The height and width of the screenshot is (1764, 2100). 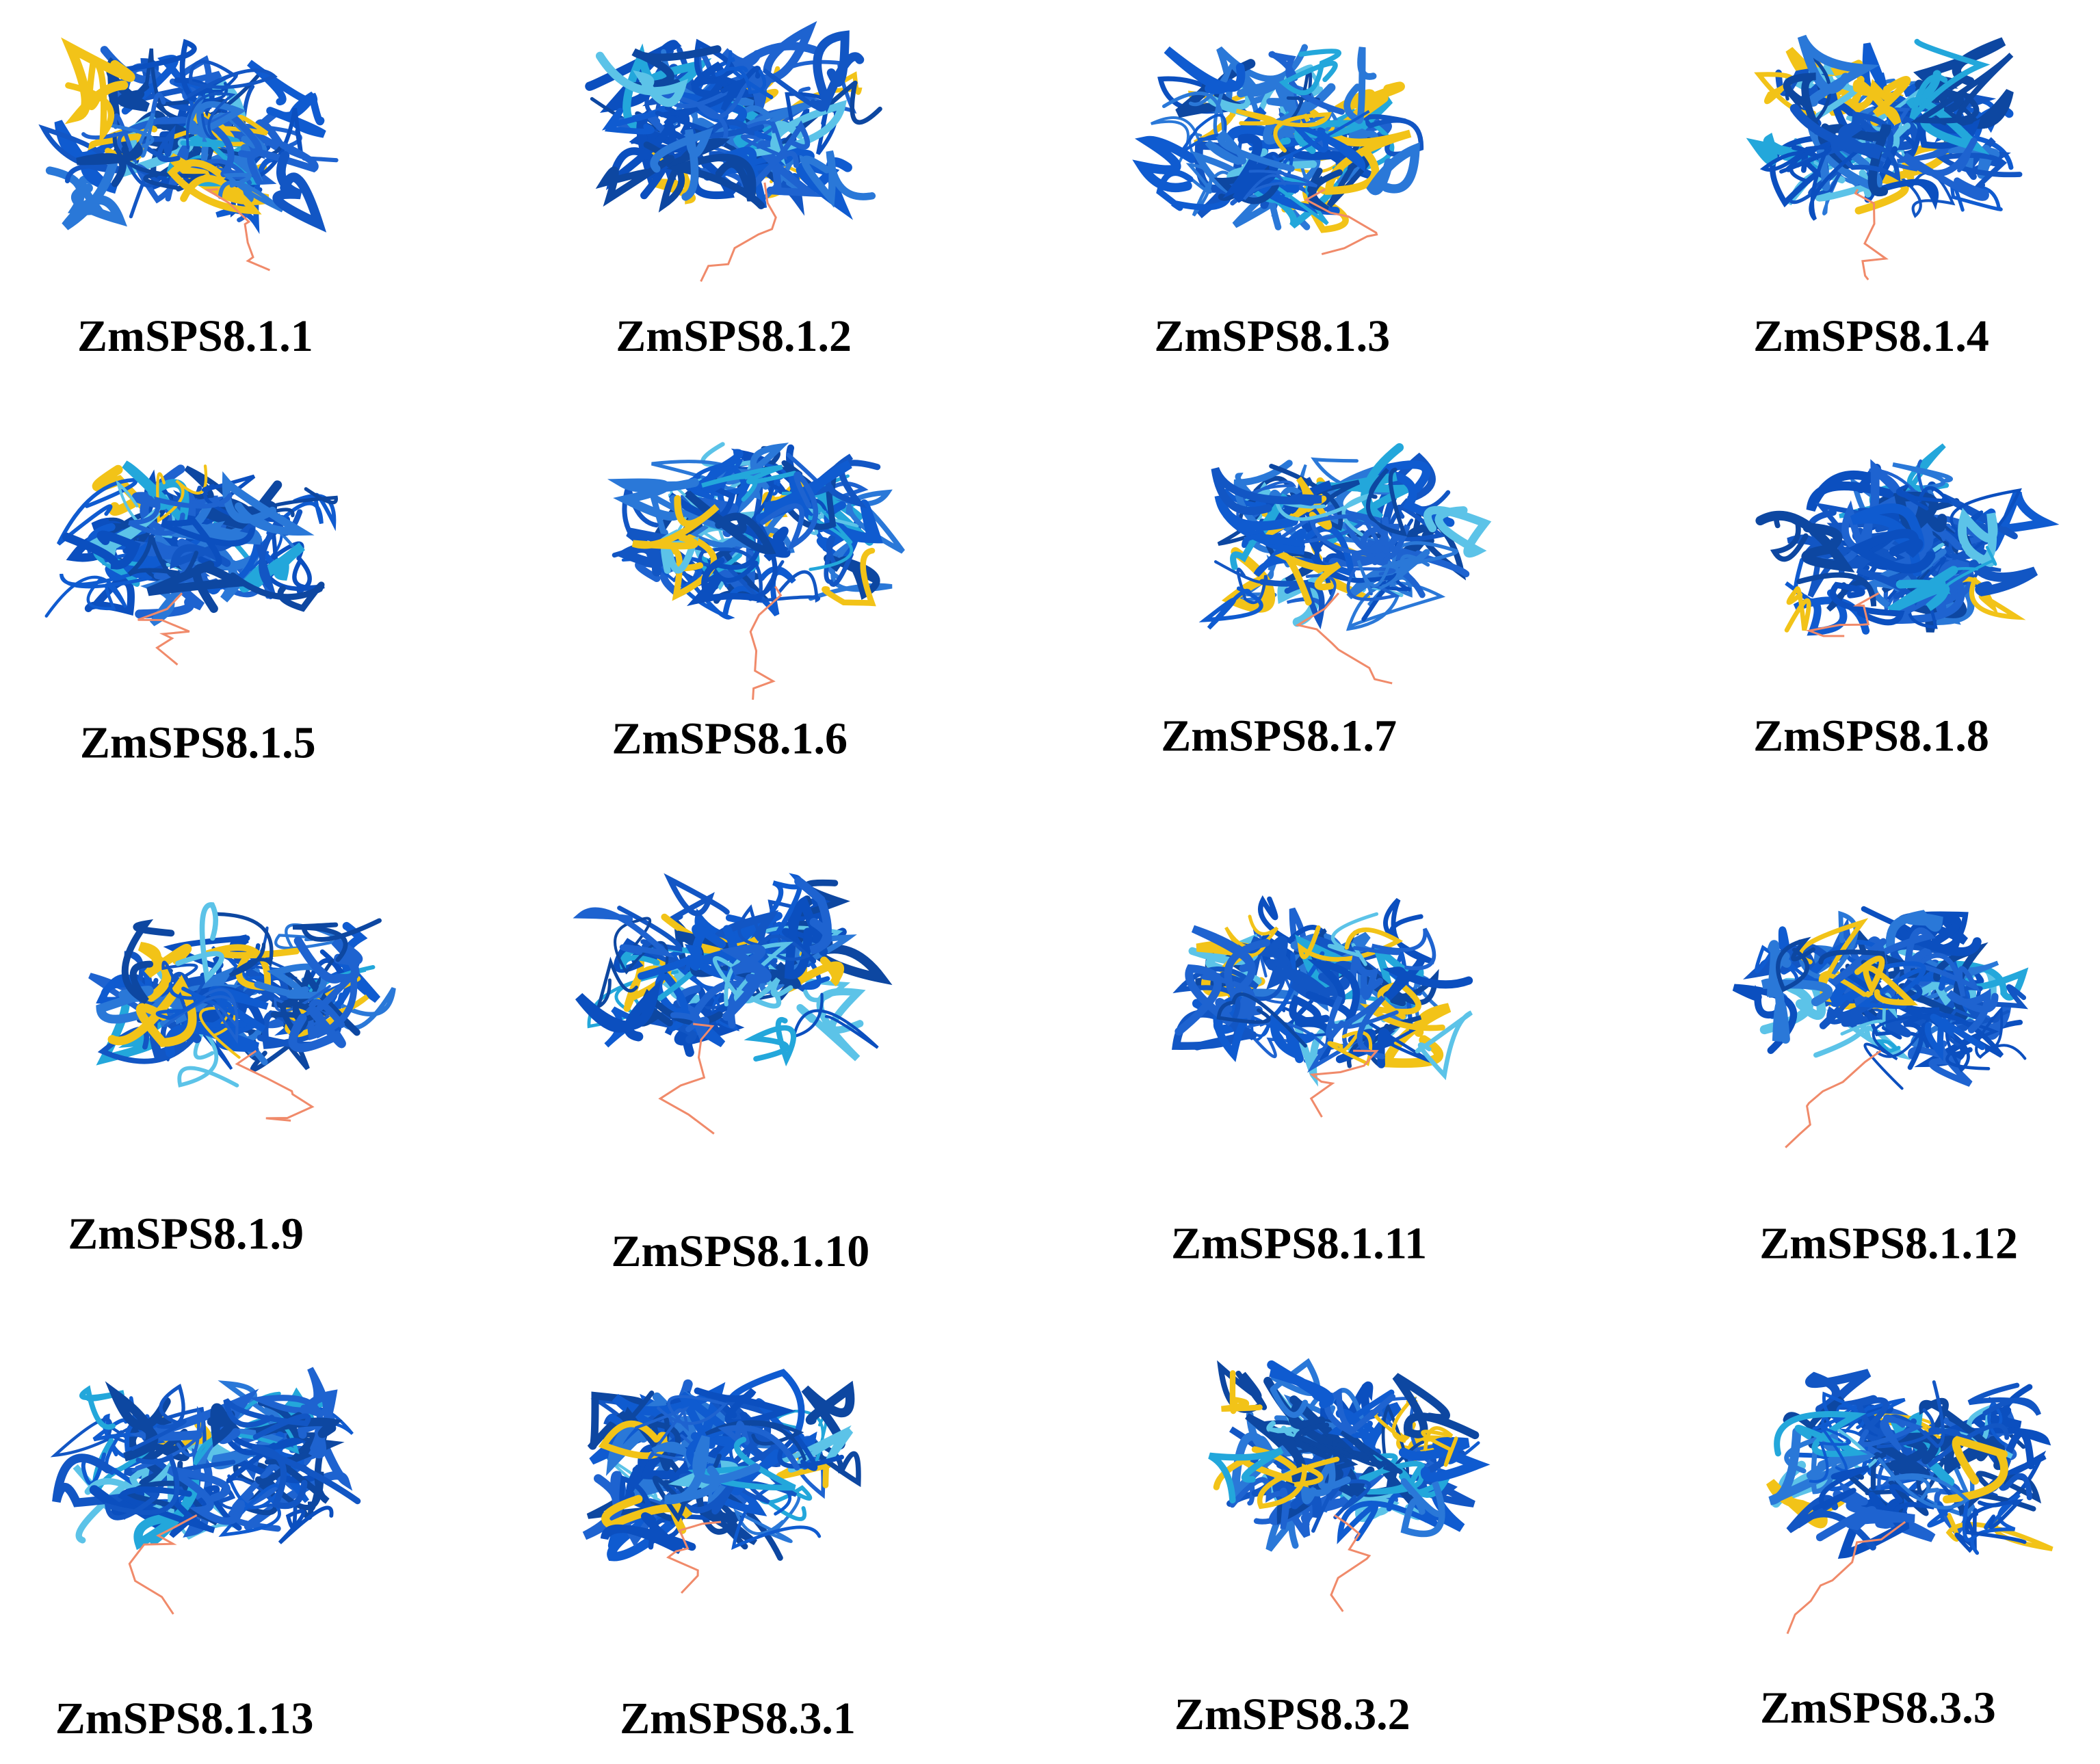 I want to click on structure-label: ZmSPS8.1.6, so click(x=730, y=738).